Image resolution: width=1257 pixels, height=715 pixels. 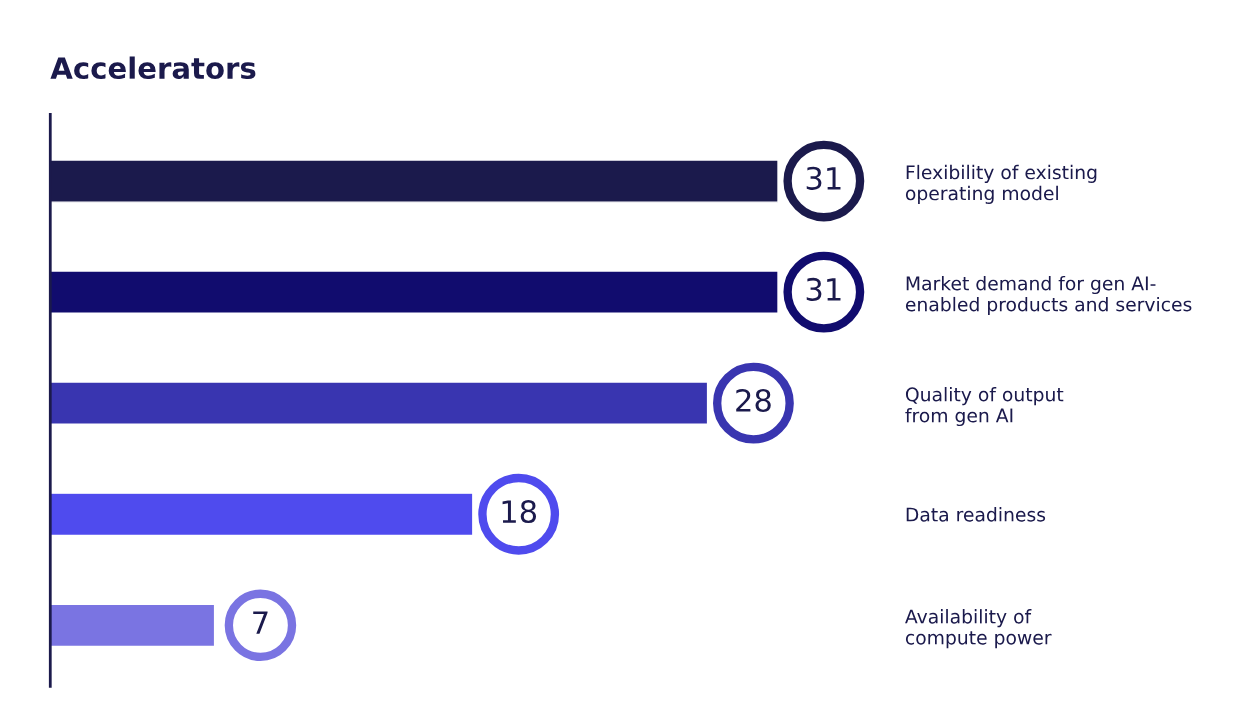 I want to click on y-tick-label: Quality of output from gen AI, so click(x=984, y=406).